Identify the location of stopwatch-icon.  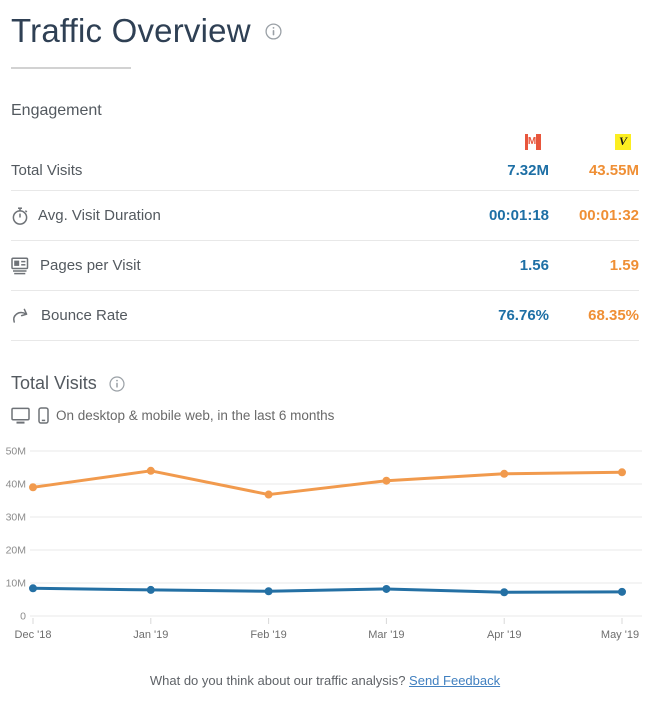
(20, 216).